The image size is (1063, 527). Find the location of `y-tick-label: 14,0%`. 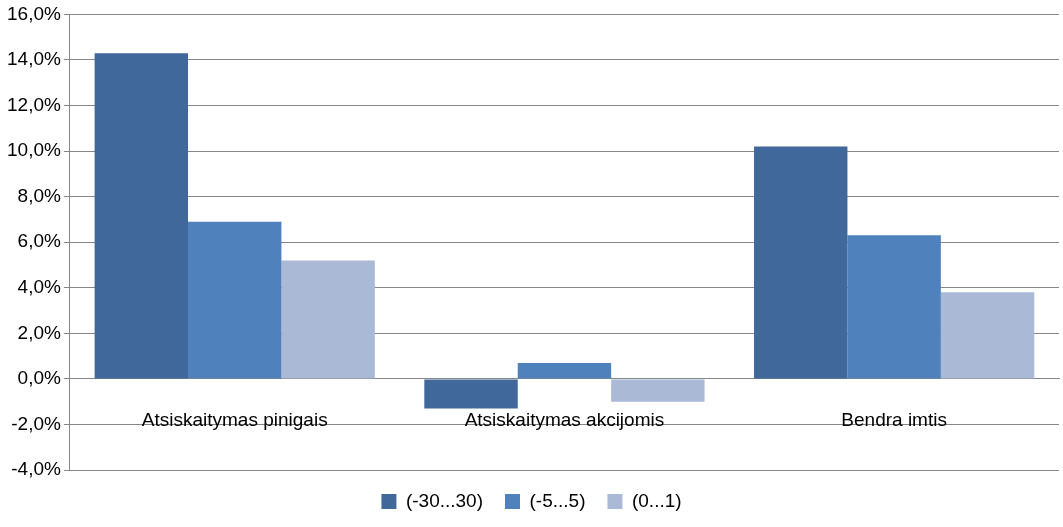

y-tick-label: 14,0% is located at coordinates (34, 59).